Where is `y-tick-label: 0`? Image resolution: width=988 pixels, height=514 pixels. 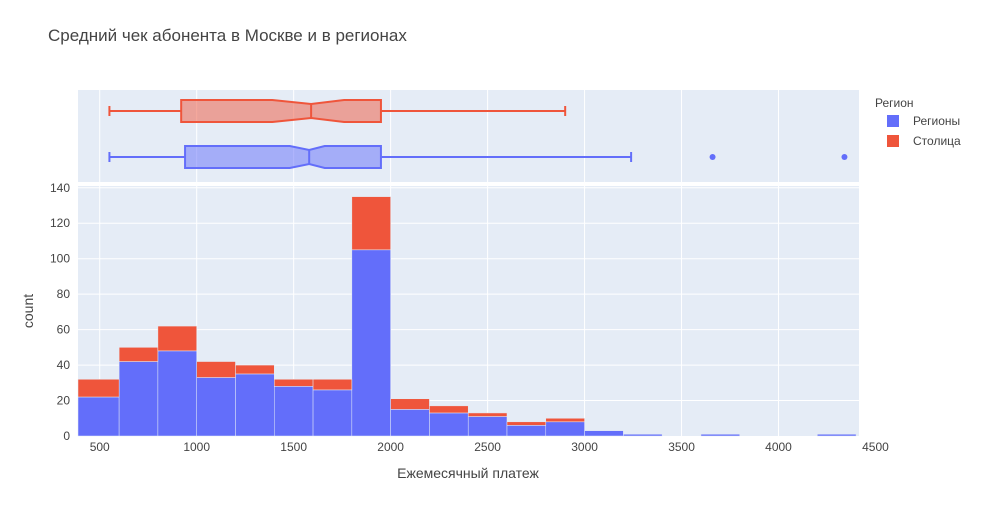
y-tick-label: 0 is located at coordinates (66, 436).